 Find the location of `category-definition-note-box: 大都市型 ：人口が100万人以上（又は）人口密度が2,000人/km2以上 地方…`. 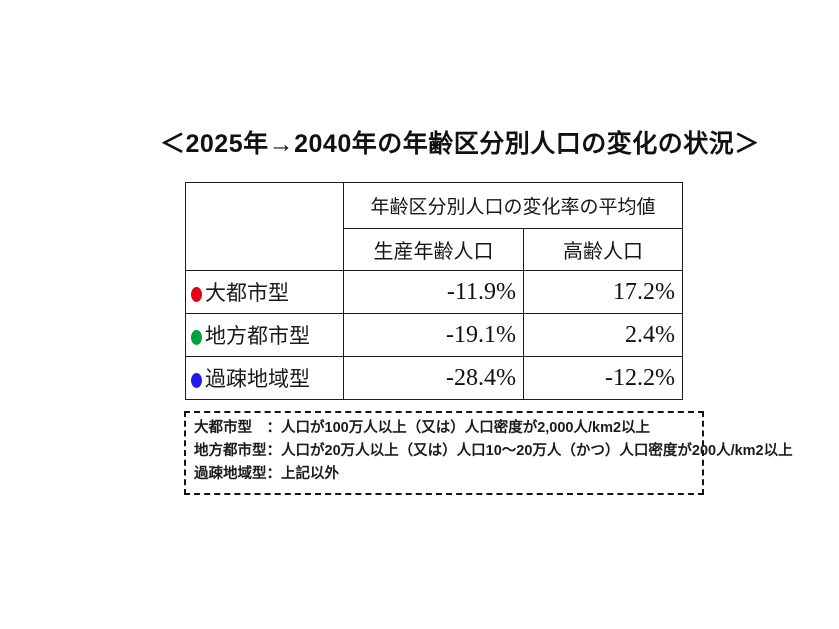

category-definition-note-box: 大都市型 ：人口が100万人以上（又は）人口密度が2,000人/km2以上 地方… is located at coordinates (488, 453).